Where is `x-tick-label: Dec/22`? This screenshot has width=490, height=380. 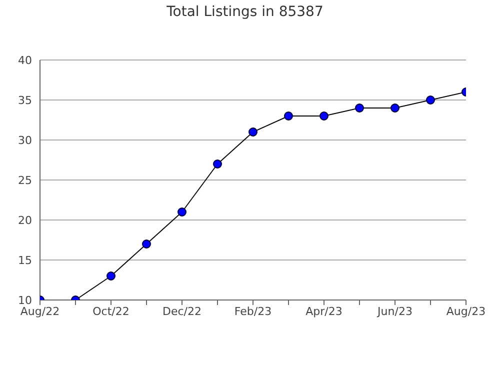 x-tick-label: Dec/22 is located at coordinates (182, 311).